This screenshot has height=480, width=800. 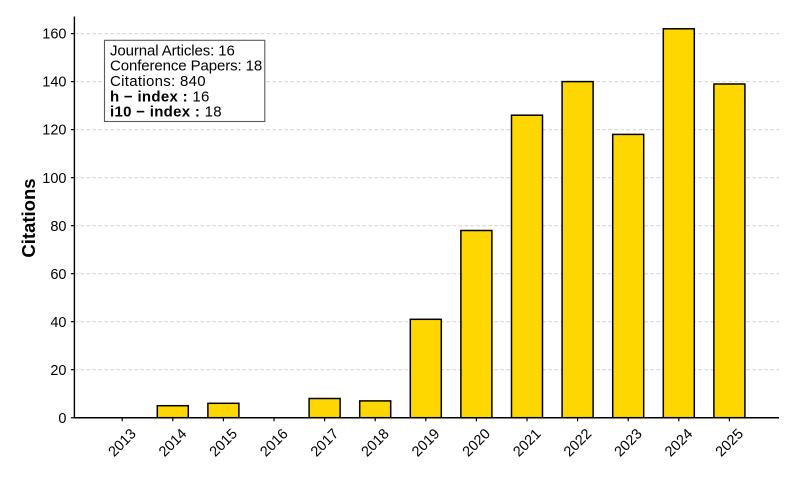 What do you see at coordinates (58, 323) in the screenshot?
I see `svg-text: 40` at bounding box center [58, 323].